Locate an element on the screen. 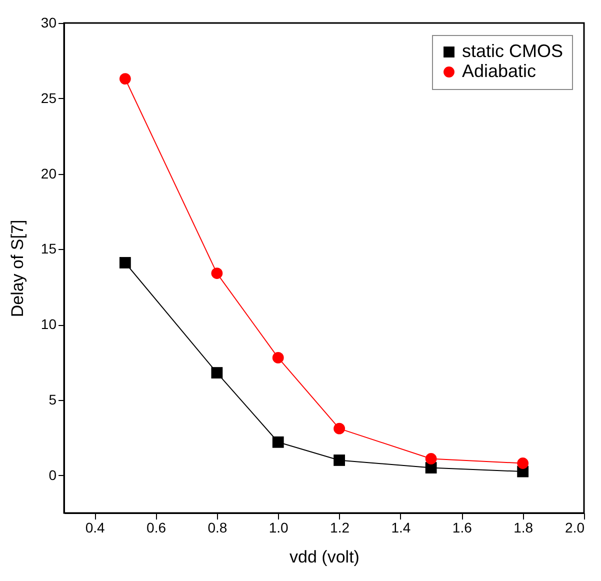  x-tick-label: 1.0 is located at coordinates (278, 528).